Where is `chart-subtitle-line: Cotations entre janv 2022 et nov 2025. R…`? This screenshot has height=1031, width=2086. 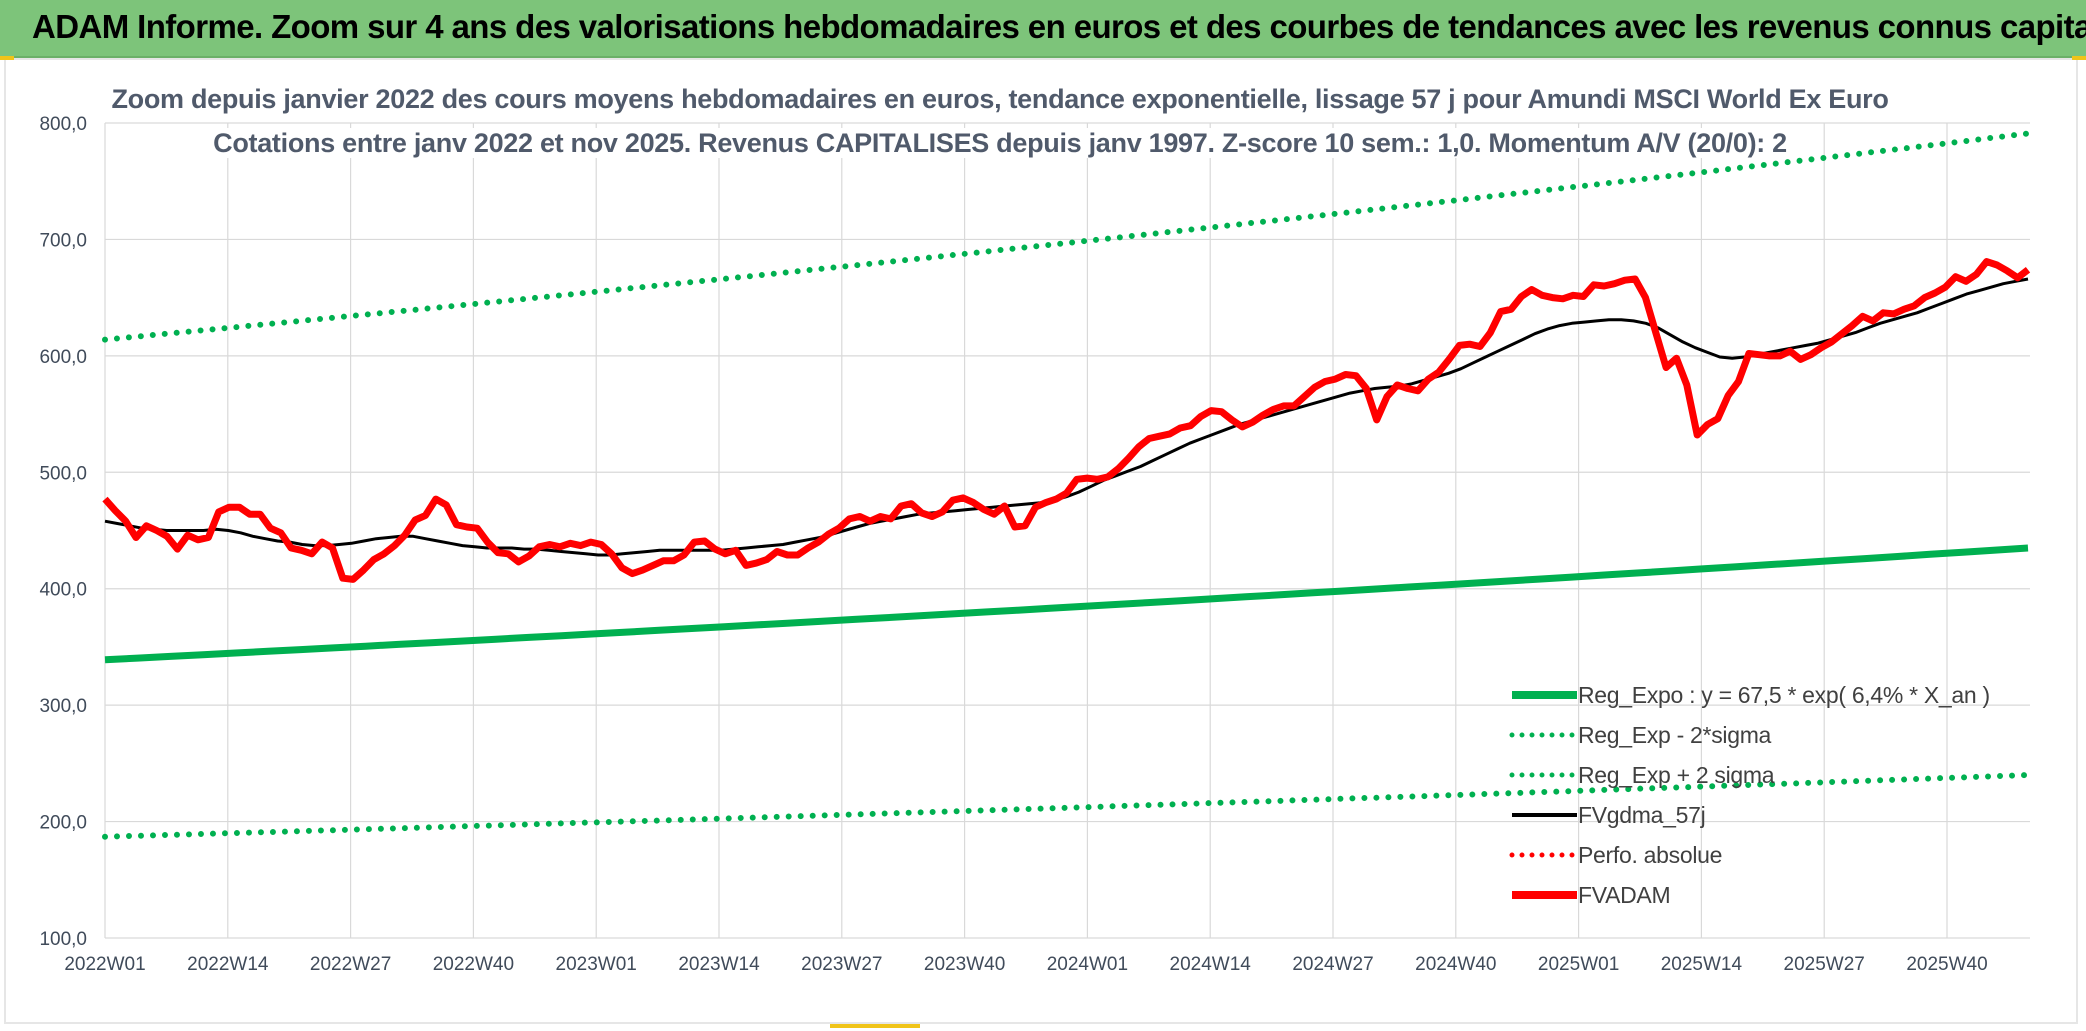
chart-subtitle-line: Cotations entre janv 2022 et nov 2025. R… is located at coordinates (1000, 143).